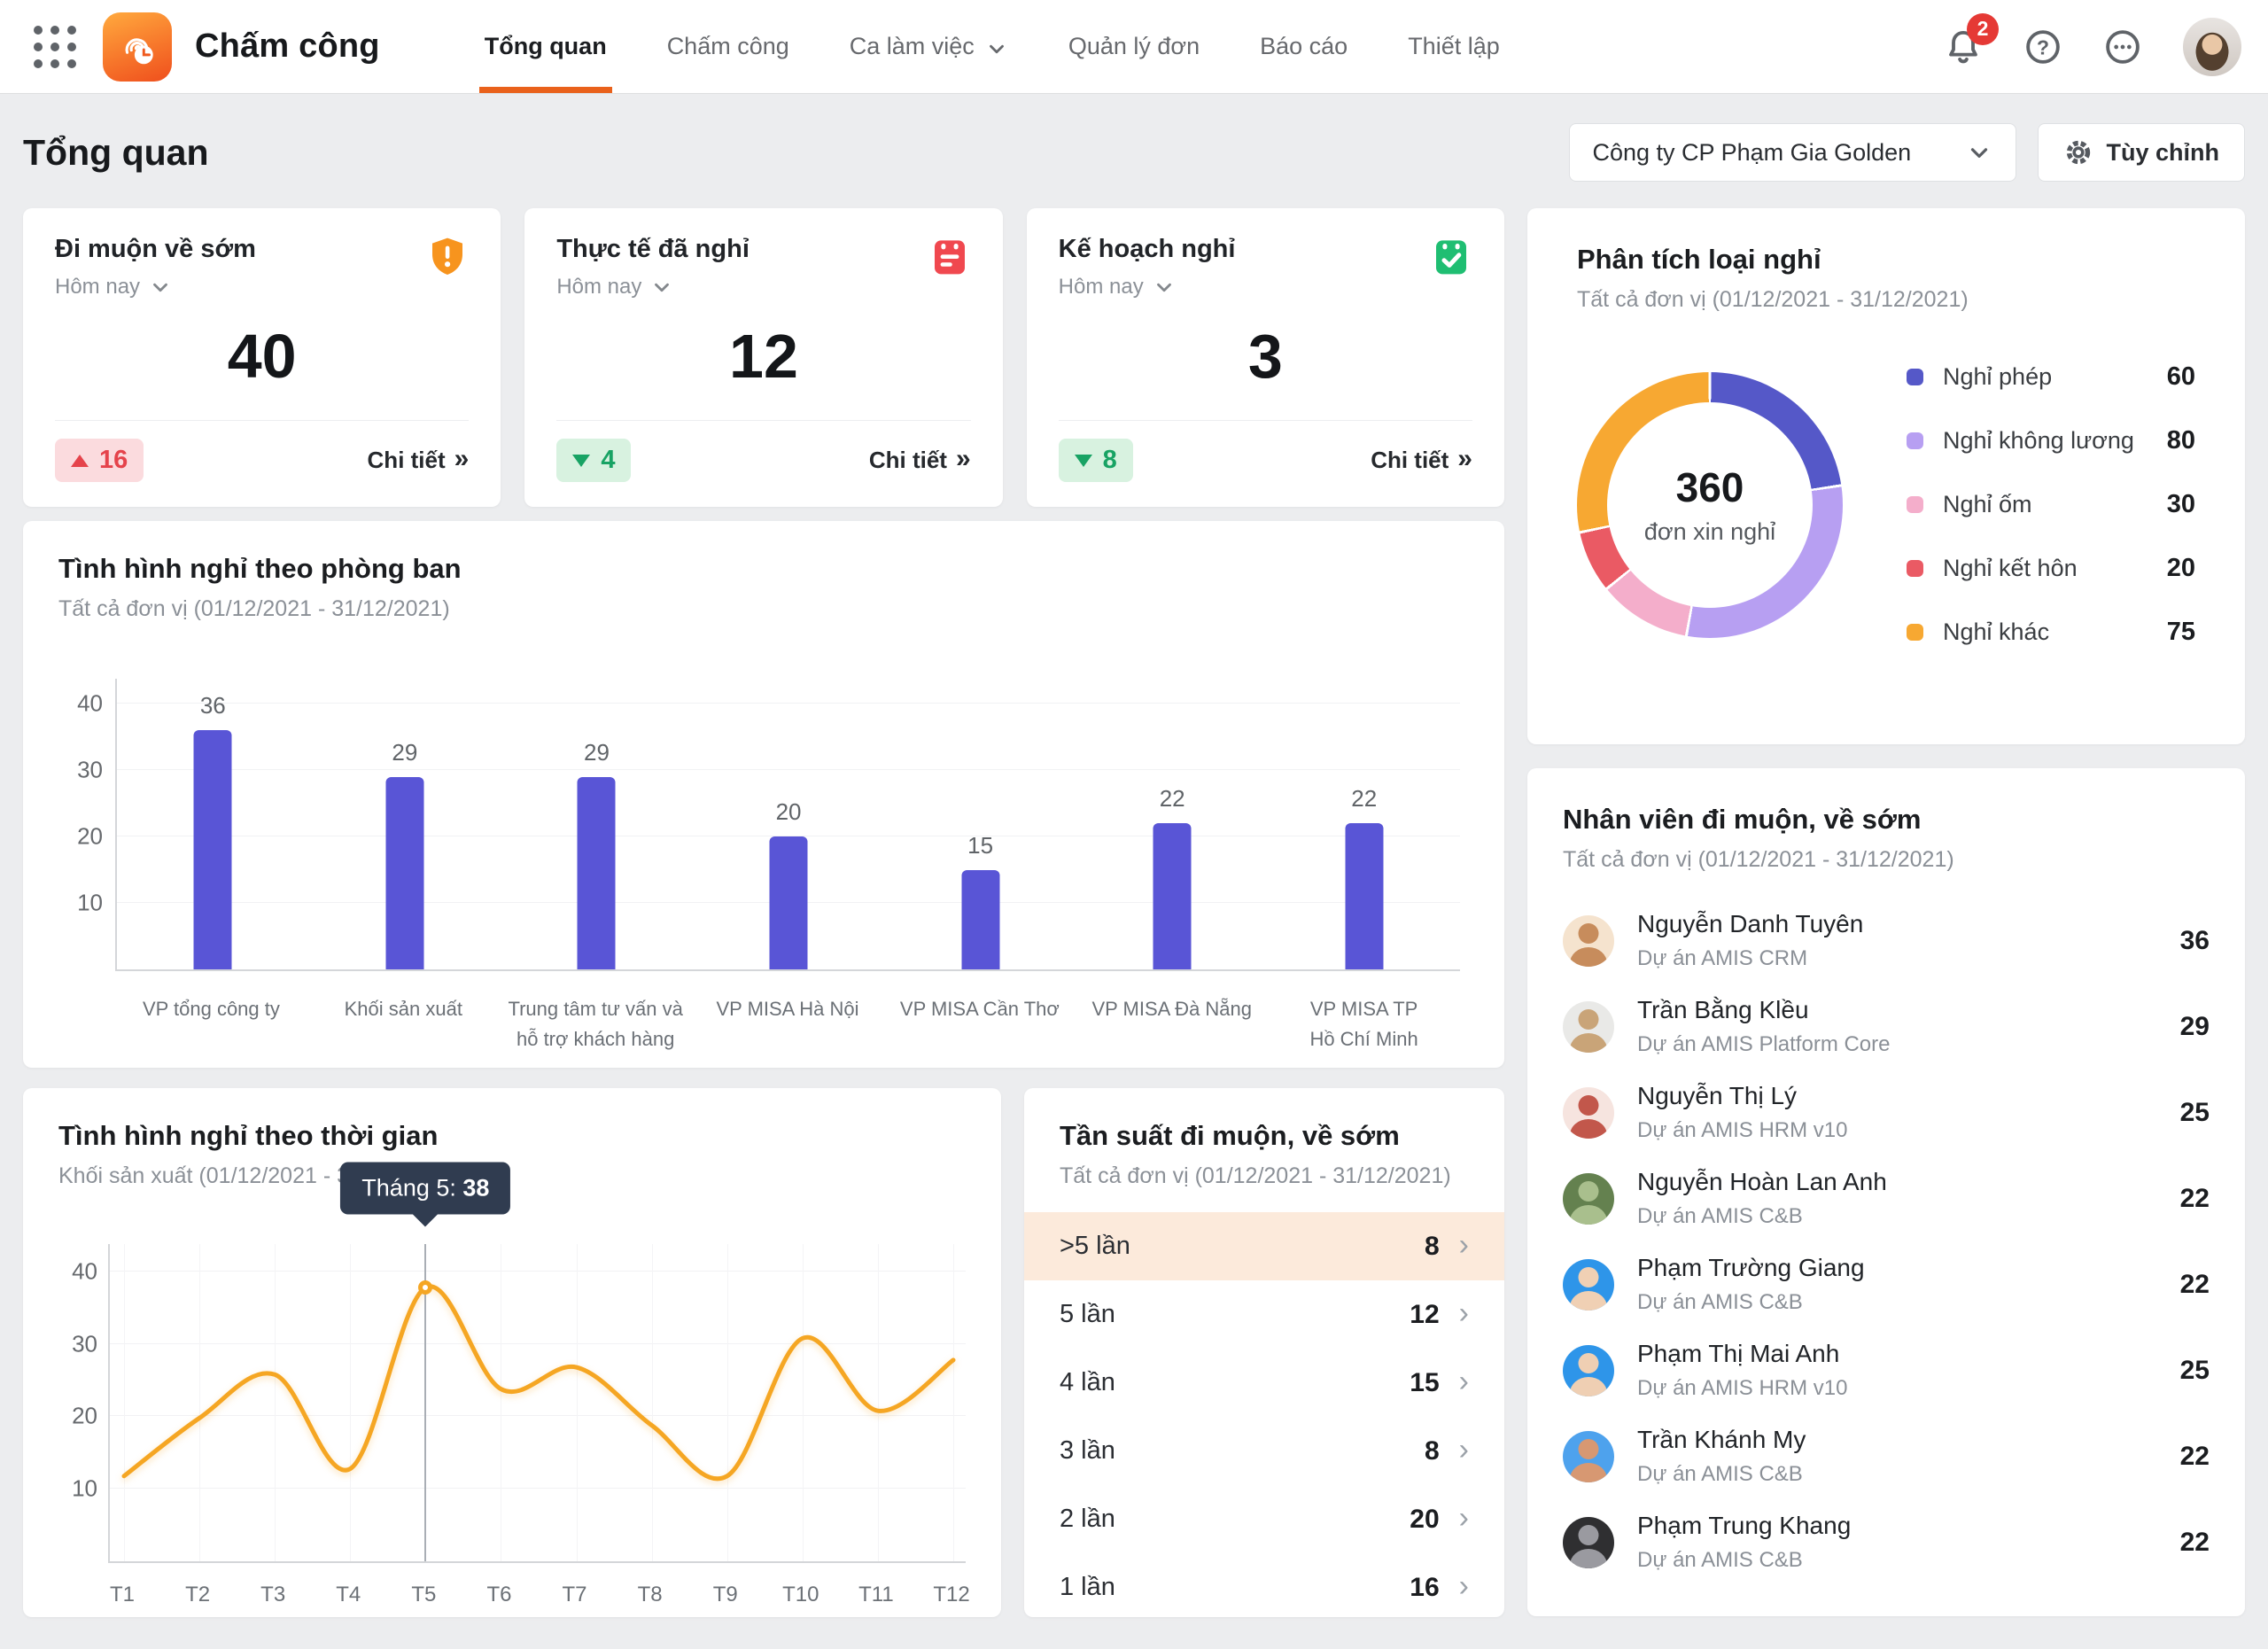  I want to click on user-avatar, so click(2212, 46).